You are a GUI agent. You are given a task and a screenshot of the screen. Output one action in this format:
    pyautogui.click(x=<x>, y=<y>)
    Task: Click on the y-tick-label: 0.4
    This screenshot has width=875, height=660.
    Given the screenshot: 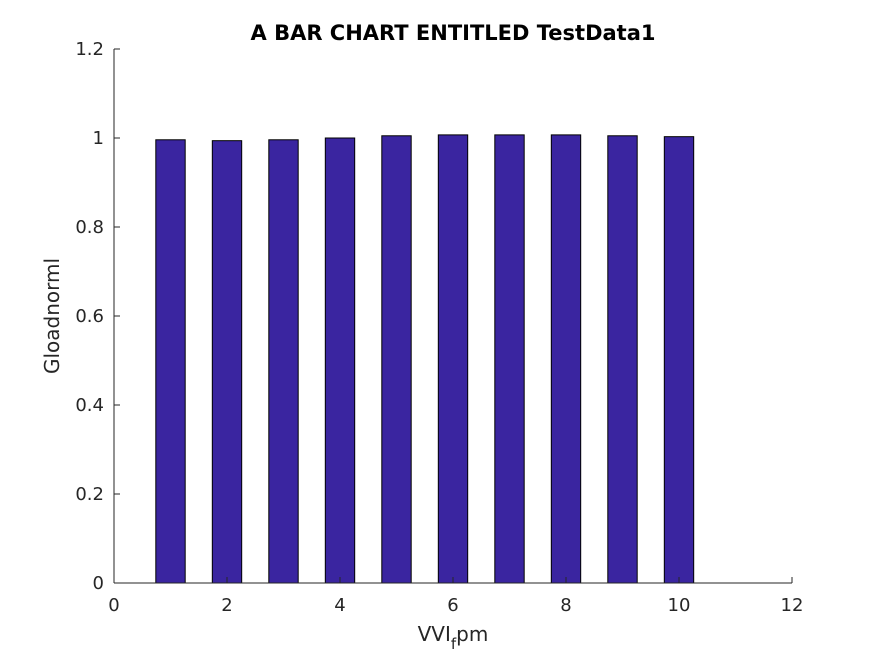 What is the action you would take?
    pyautogui.click(x=89, y=405)
    